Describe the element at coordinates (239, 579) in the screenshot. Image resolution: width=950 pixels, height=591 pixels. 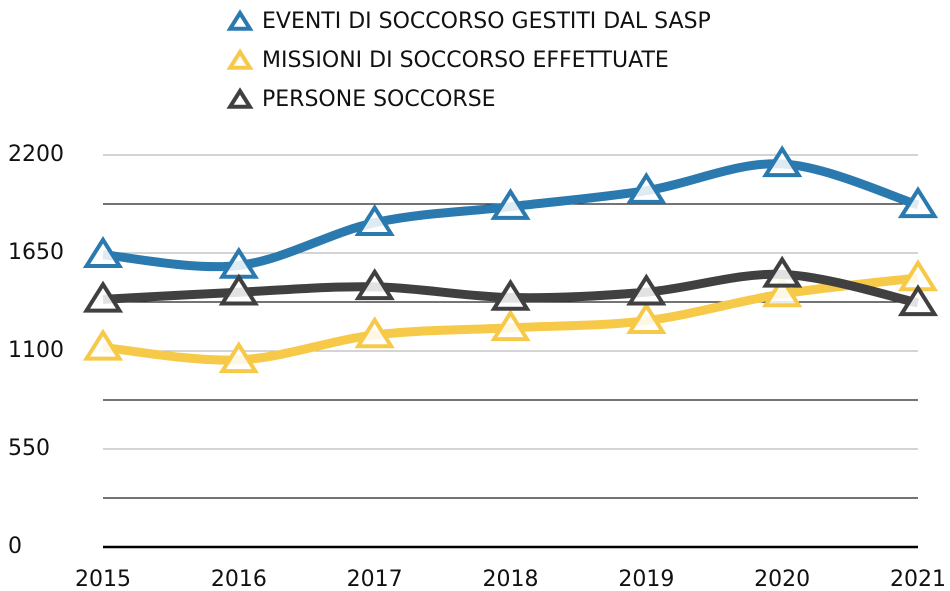
I see `x-tick-label: 2016` at that location.